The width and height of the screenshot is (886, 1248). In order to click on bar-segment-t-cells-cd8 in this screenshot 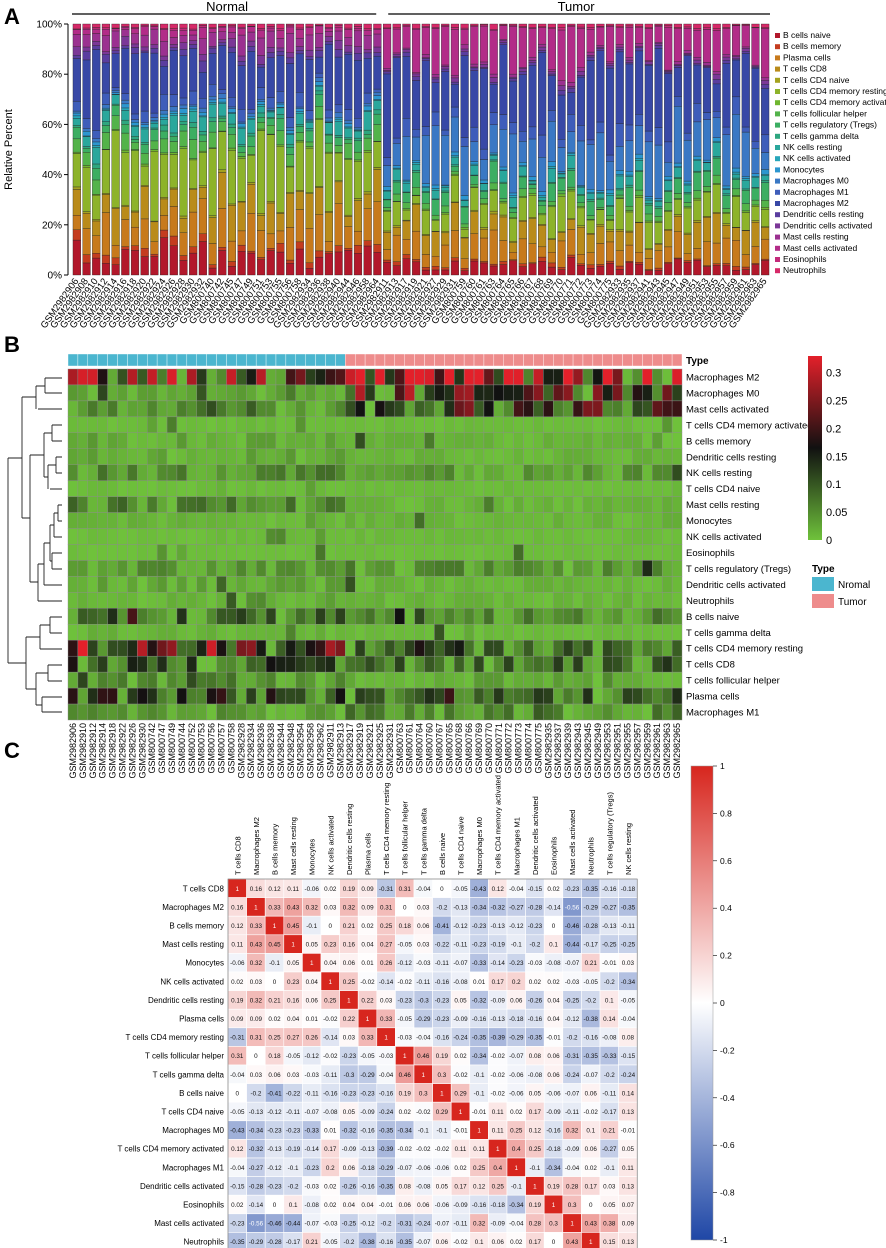, I will do `click(202, 193)`.